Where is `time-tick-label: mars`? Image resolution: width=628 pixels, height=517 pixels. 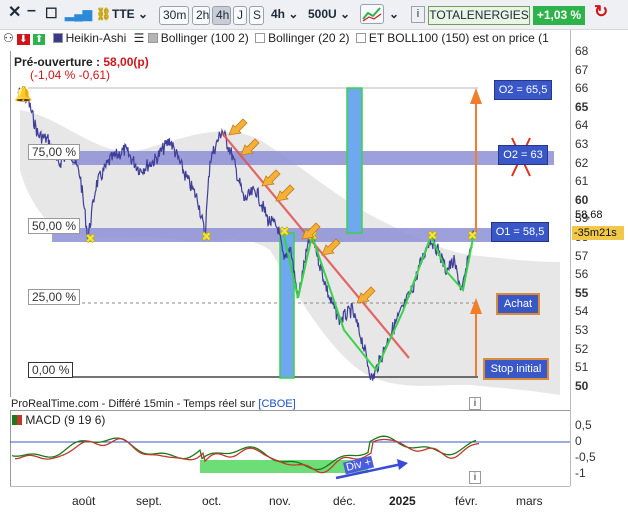 time-tick-label: mars is located at coordinates (529, 501).